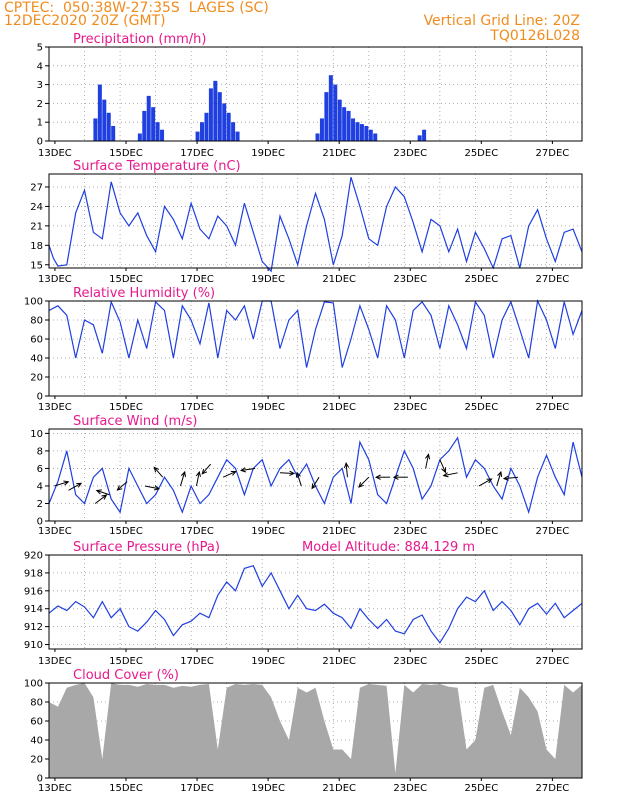 The height and width of the screenshot is (800, 618). I want to click on y-tick-label: 5, so click(40, 48).